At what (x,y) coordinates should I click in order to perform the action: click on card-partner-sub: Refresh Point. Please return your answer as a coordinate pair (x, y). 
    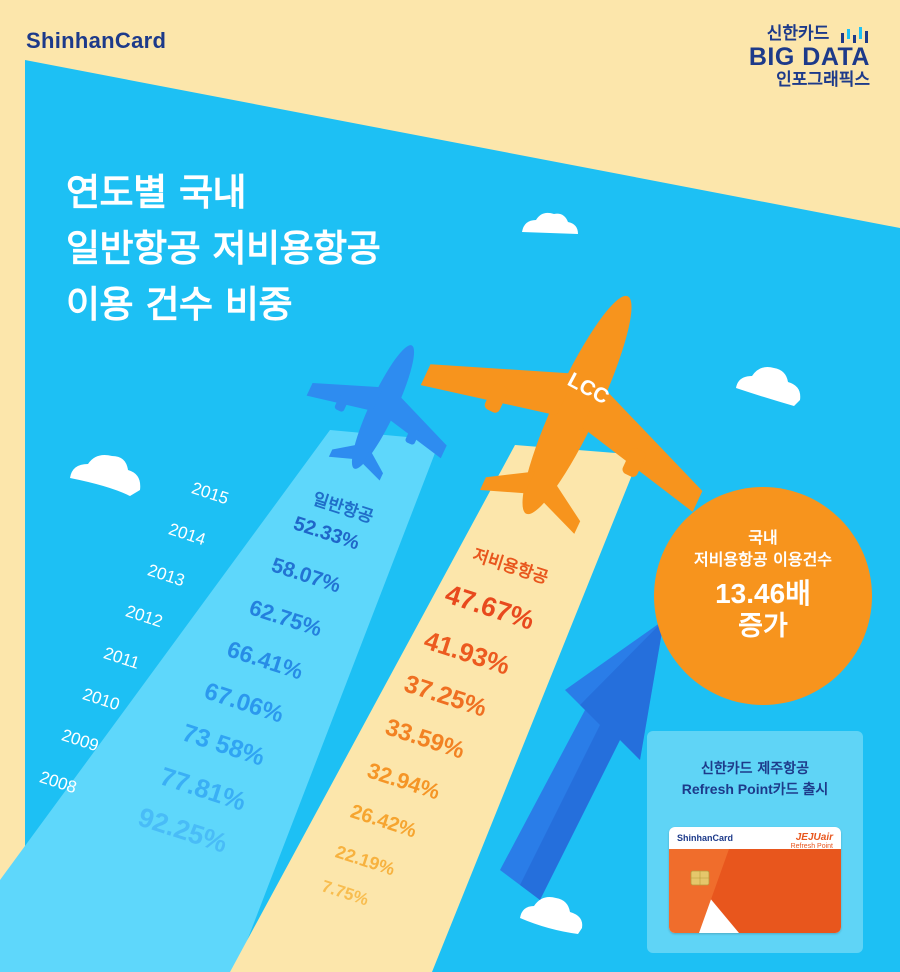
    Looking at the image, I should click on (811, 846).